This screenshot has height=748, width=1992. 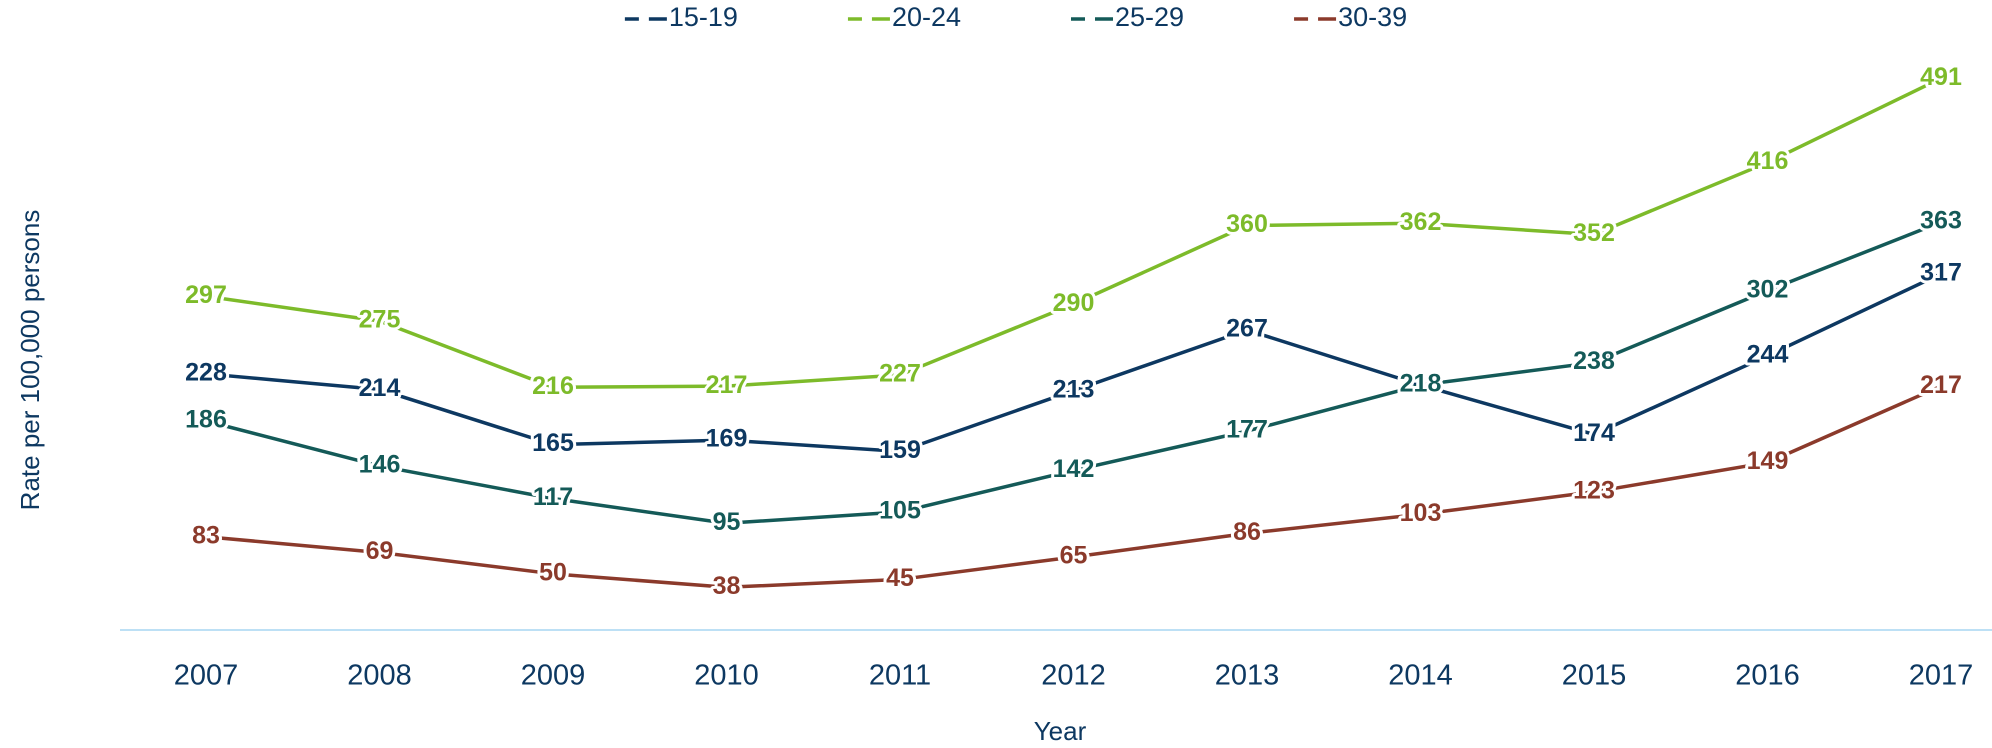 I want to click on data-label: 117, so click(x=553, y=497).